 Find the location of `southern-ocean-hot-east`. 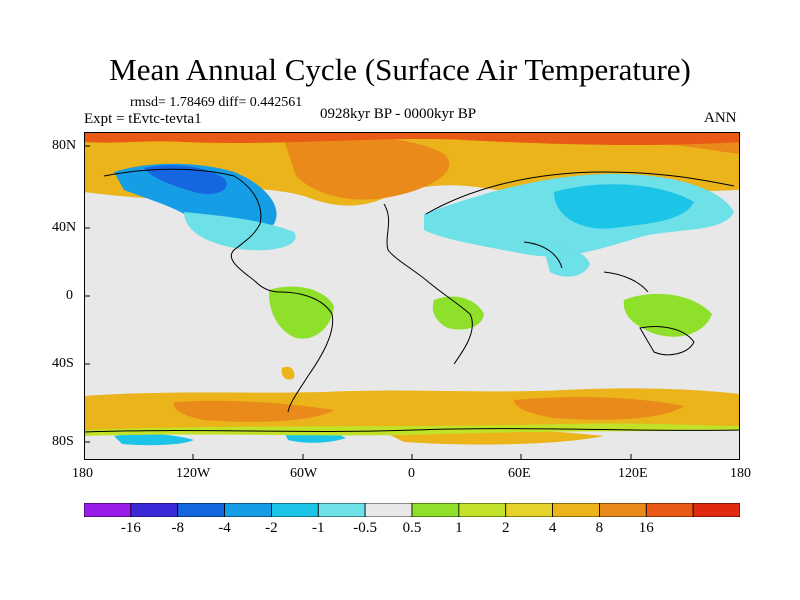

southern-ocean-hot-east is located at coordinates (599, 408).